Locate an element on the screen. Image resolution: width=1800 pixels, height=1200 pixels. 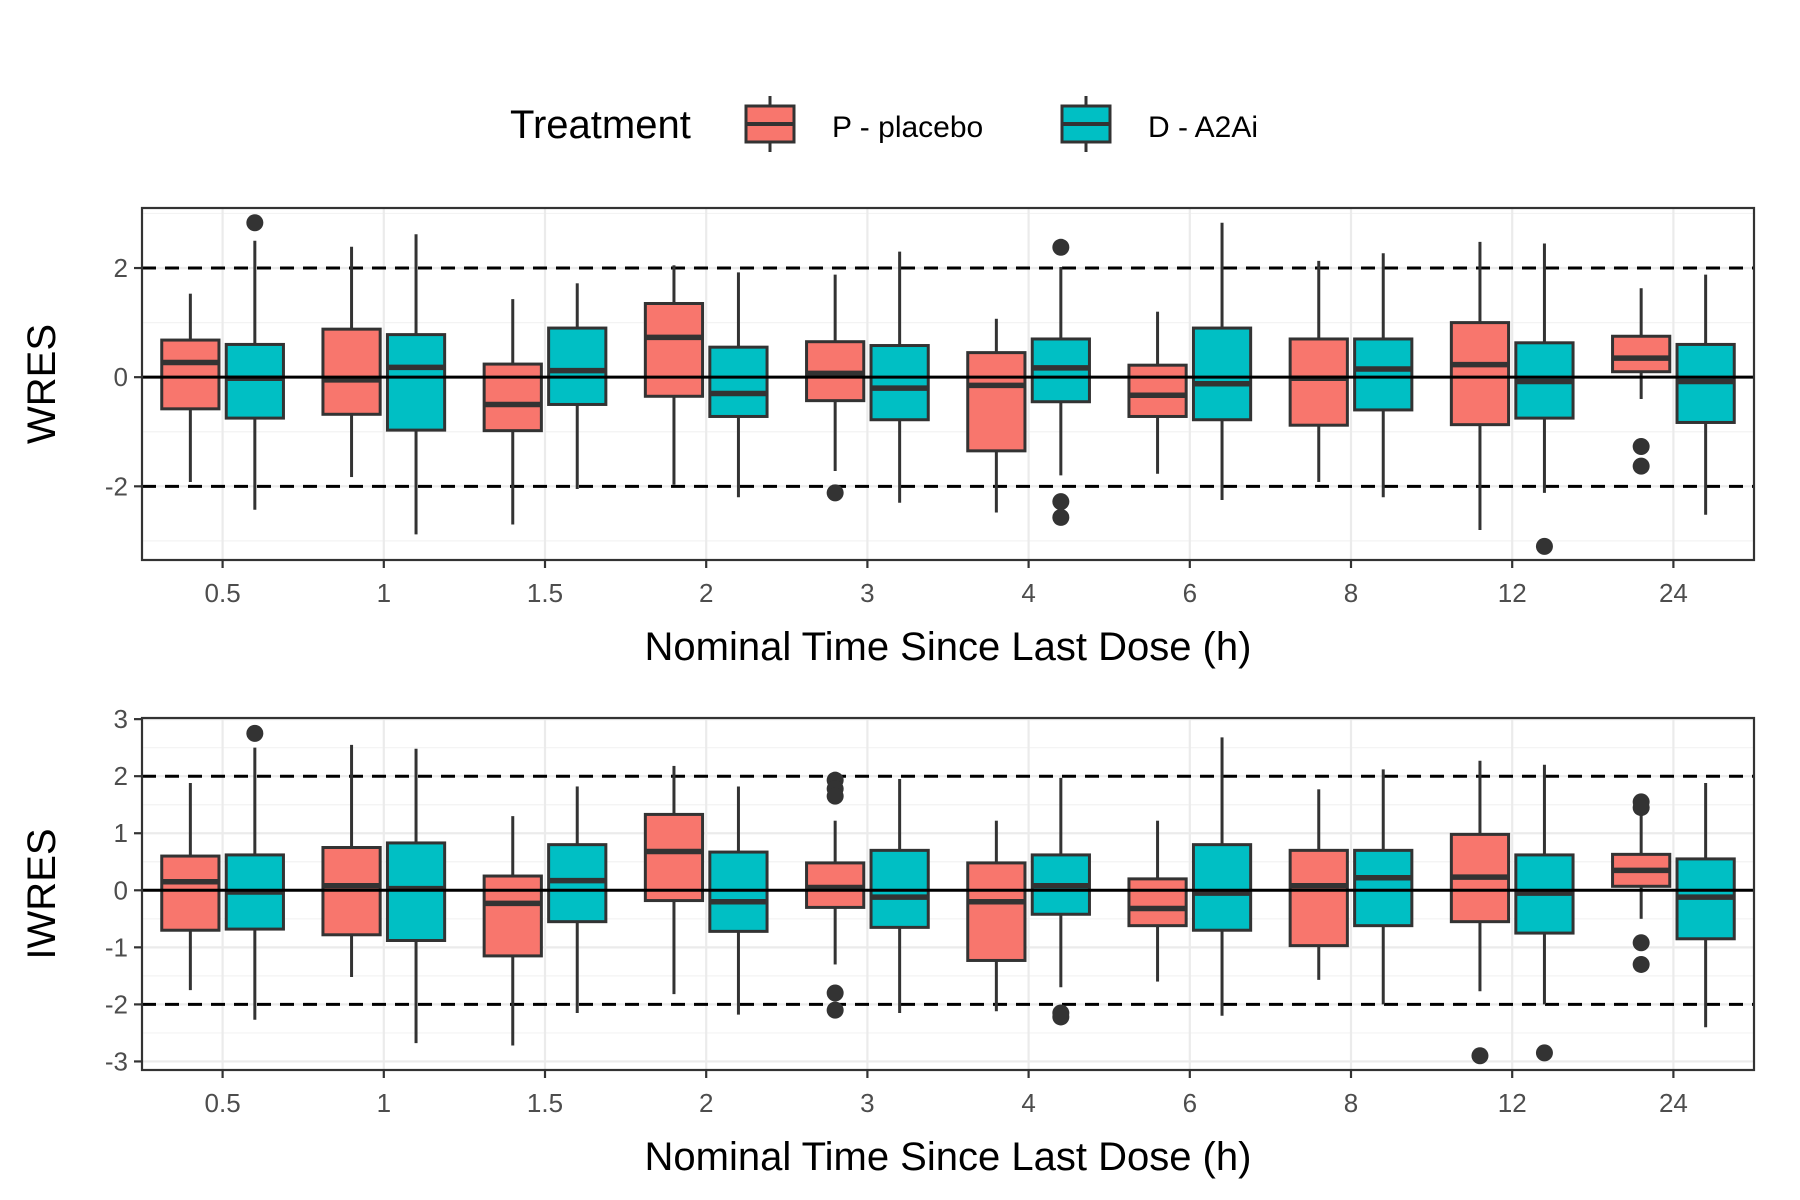
legend: Treatment P - placebo D - A2Ai is located at coordinates (884, 124).